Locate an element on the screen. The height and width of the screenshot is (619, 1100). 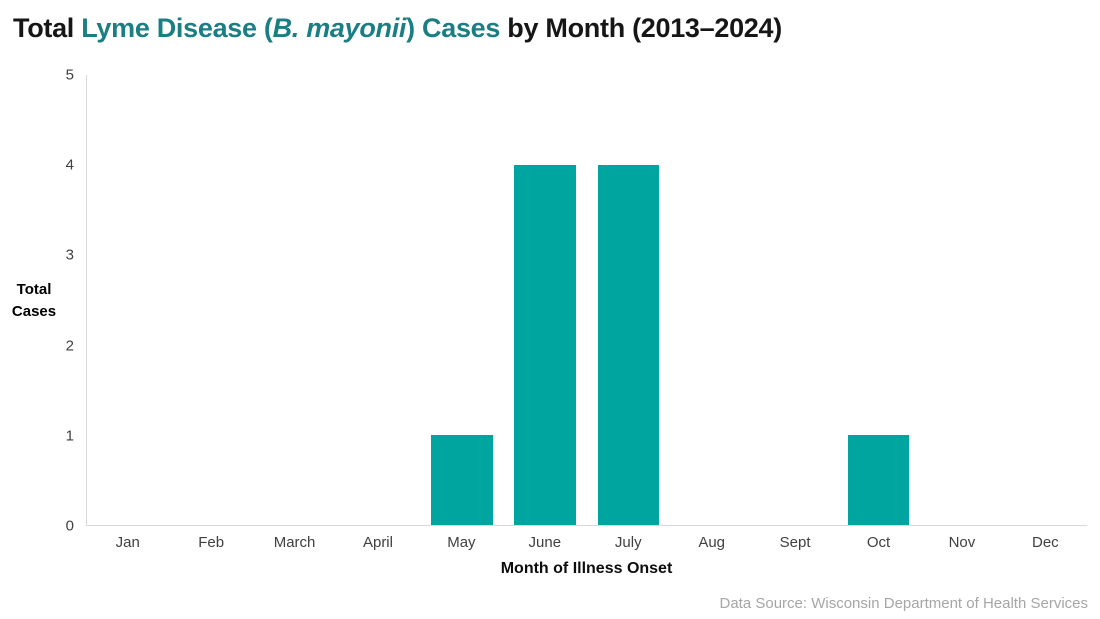
y-axis-title: Total Cases is located at coordinates (34, 300).